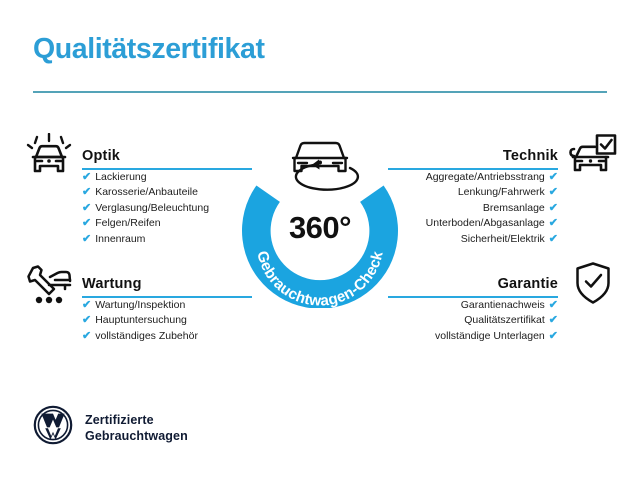 This screenshot has height=480, width=640. What do you see at coordinates (53, 427) in the screenshot?
I see `volkswagen-logo` at bounding box center [53, 427].